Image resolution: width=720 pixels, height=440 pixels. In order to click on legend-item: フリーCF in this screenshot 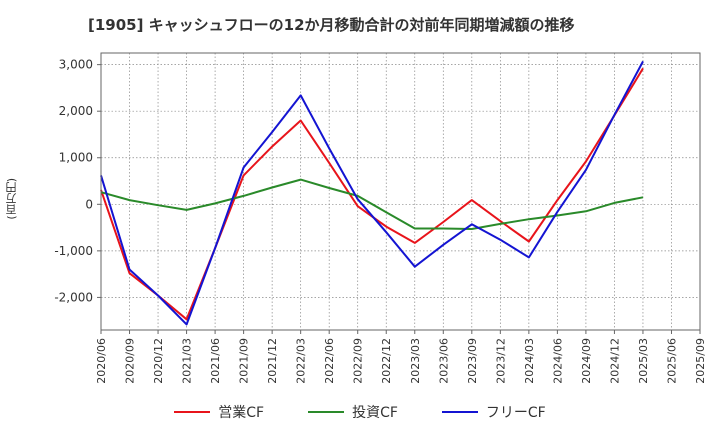, I will do `click(493, 412)`.